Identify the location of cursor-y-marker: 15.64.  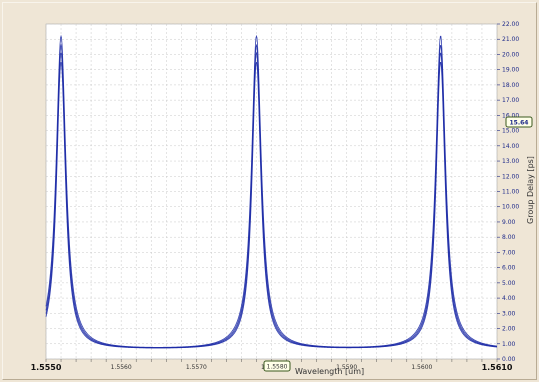
(519, 122).